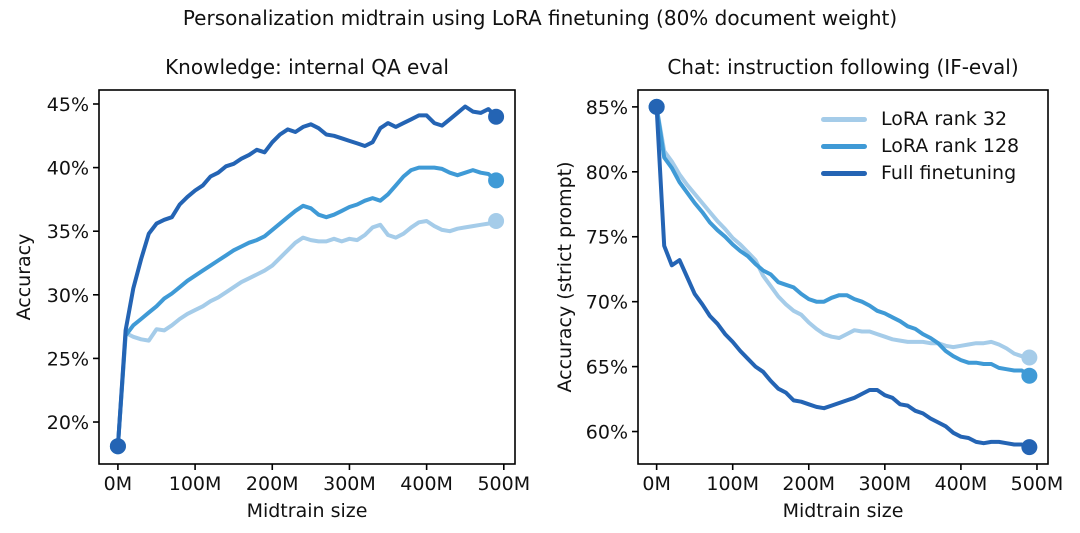 The width and height of the screenshot is (1080, 533). I want to click on y-tick-label: 20%, so click(68, 423).